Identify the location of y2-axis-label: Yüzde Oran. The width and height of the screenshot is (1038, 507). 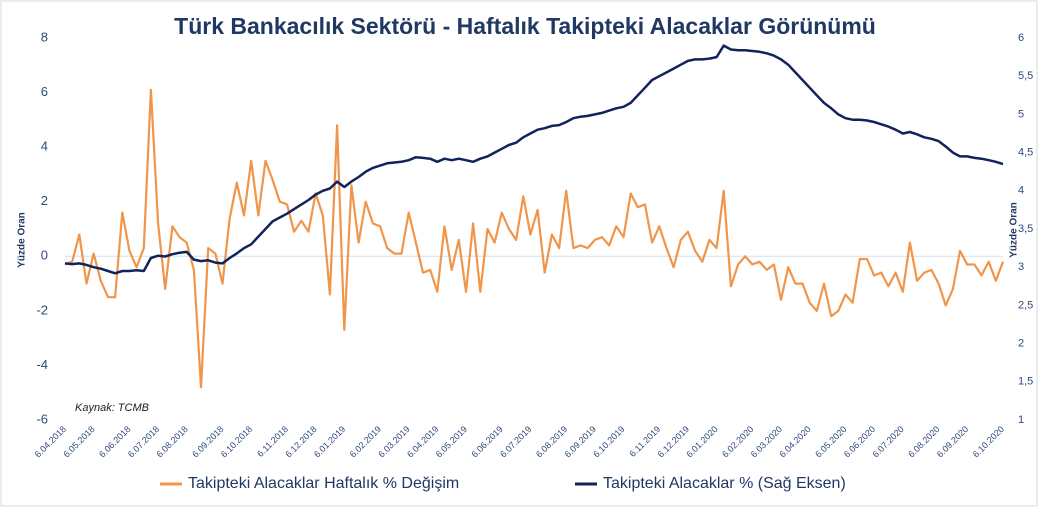
(1014, 230).